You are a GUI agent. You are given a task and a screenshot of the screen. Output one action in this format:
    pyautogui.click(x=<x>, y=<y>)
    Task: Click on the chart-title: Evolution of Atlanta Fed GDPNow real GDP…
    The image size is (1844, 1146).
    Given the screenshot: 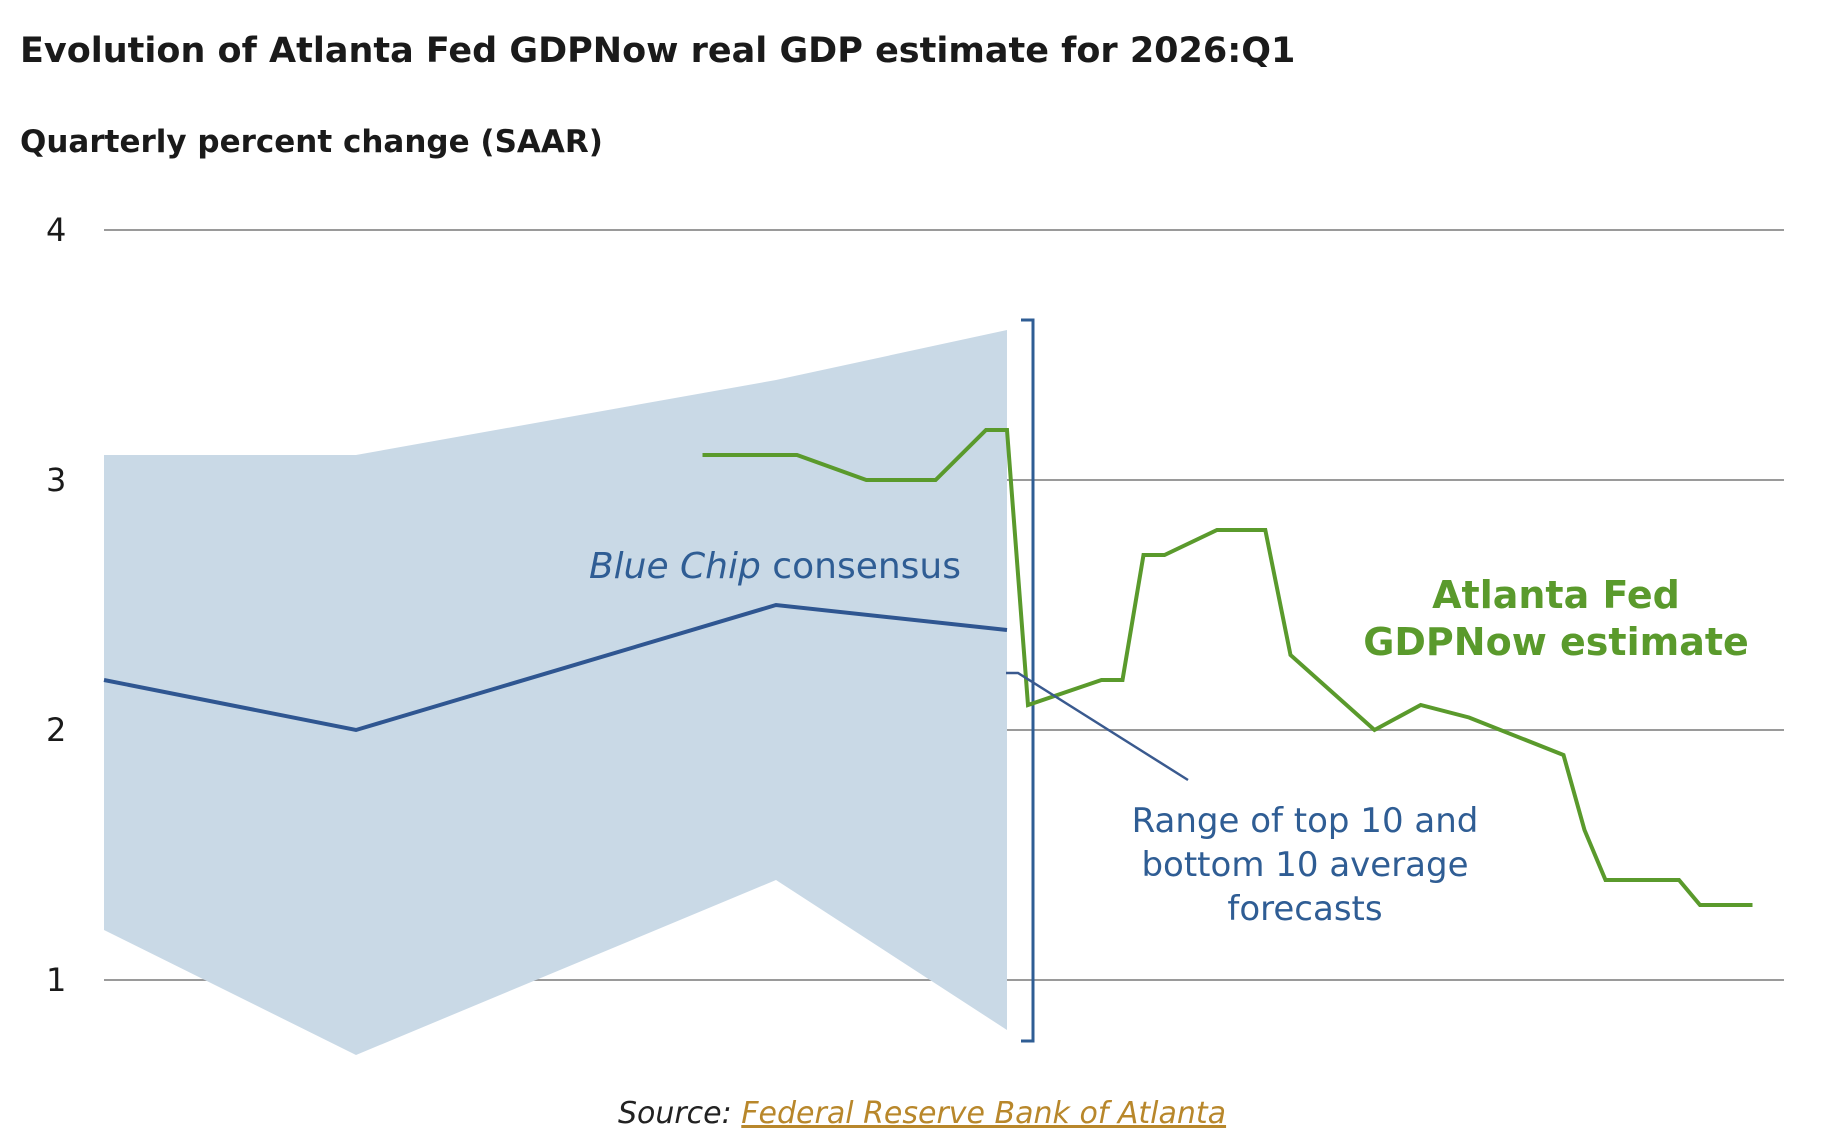 What is the action you would take?
    pyautogui.click(x=657, y=51)
    